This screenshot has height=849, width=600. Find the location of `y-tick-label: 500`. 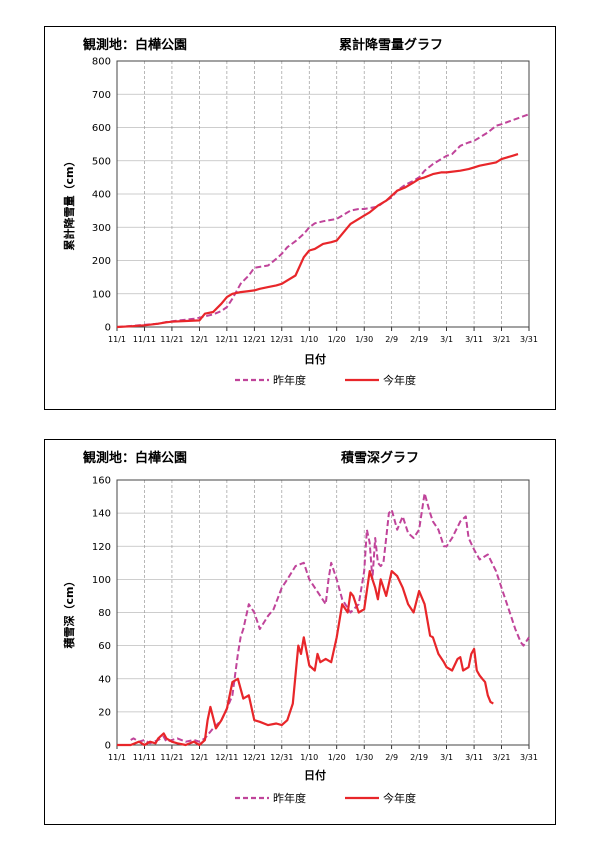

y-tick-label: 500 is located at coordinates (101, 161).